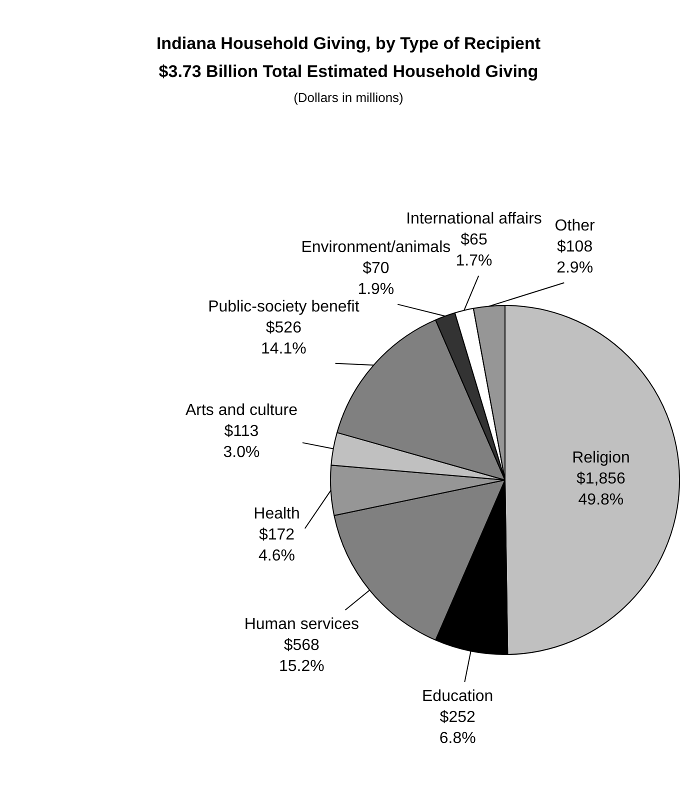 This screenshot has height=801, width=697. I want to click on data-label: $70 1.9%, so click(376, 279).